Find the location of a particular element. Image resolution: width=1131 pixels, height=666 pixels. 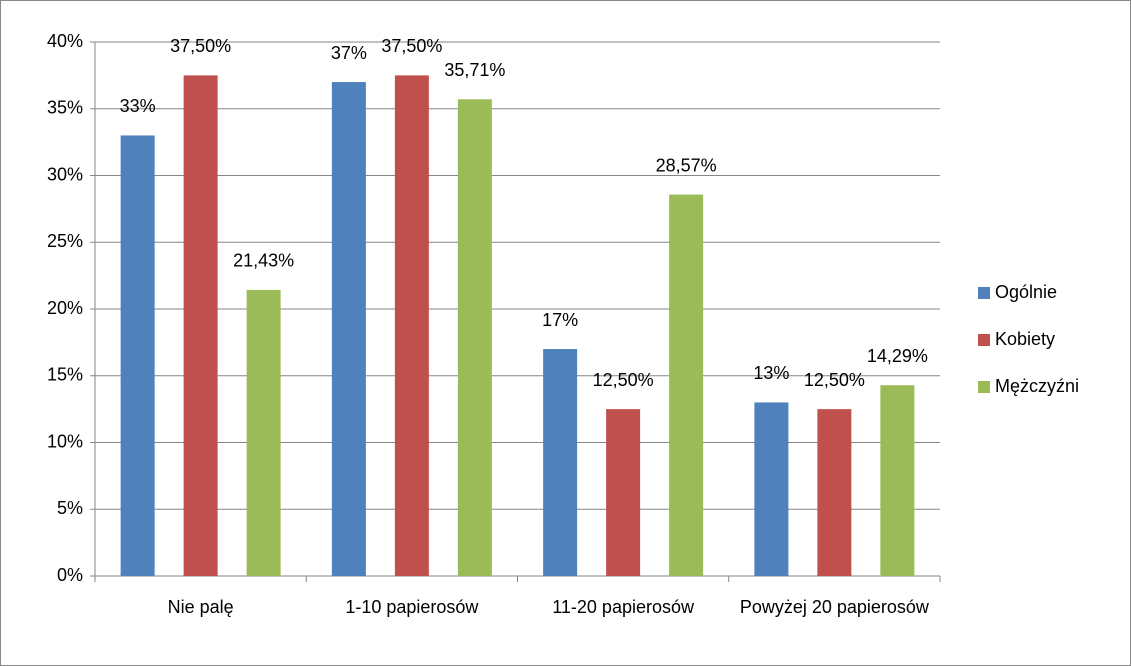

legend-label: Mężczyźni is located at coordinates (1037, 386).